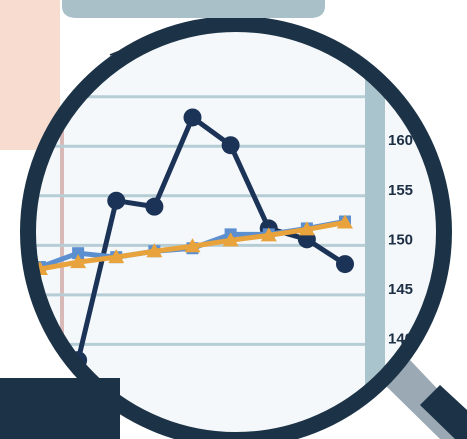 This screenshot has height=439, width=467. I want to click on y-tick-label: 150, so click(400, 239).